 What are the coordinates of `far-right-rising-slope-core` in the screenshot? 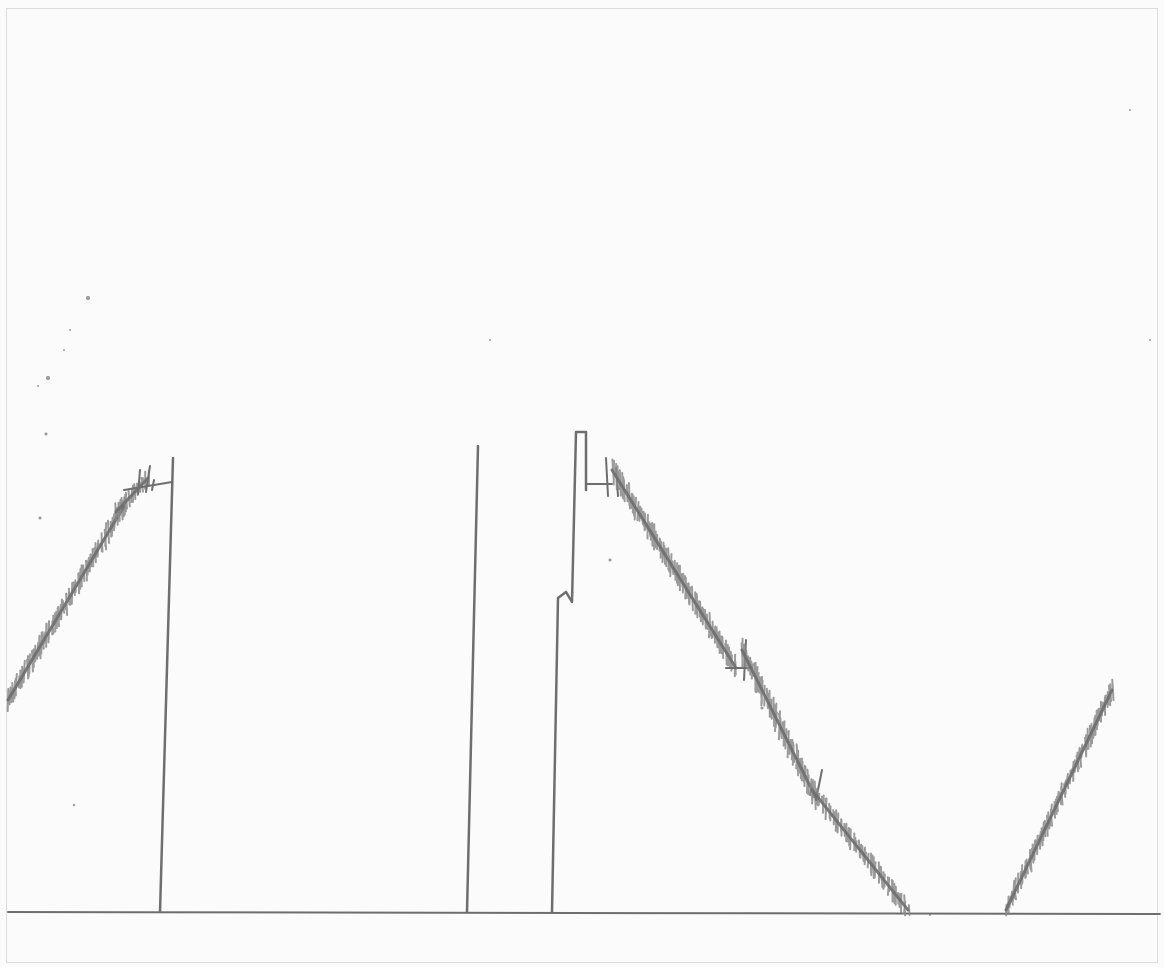 It's located at (1059, 800).